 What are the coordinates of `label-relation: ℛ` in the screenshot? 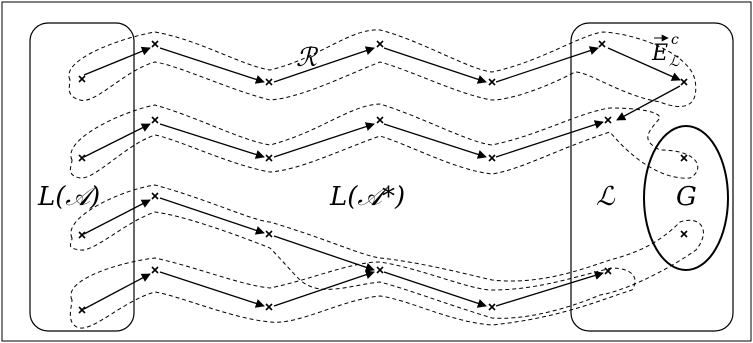 It's located at (307, 58).